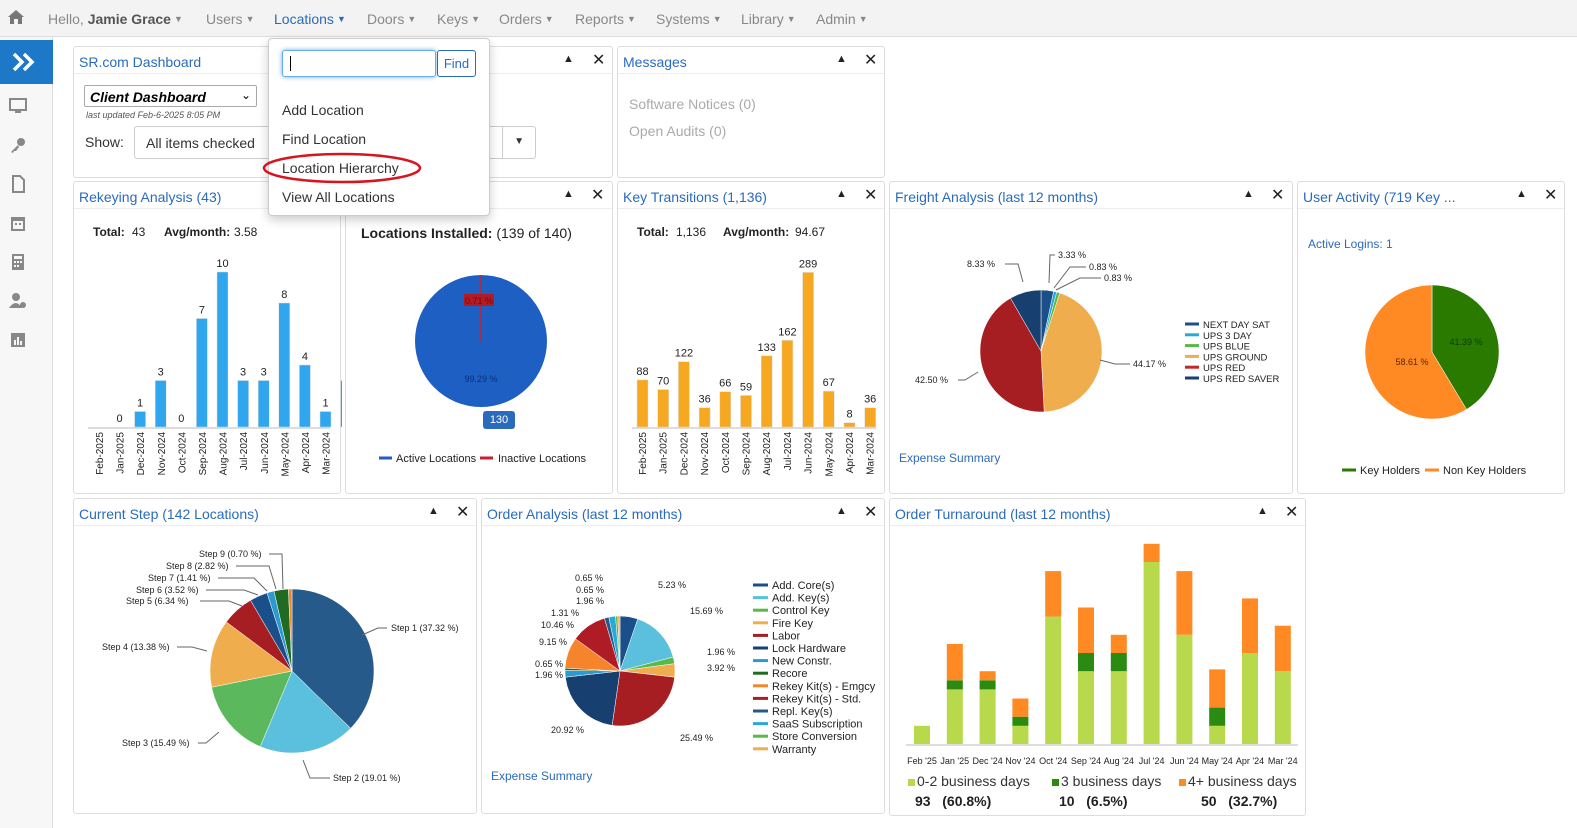 The height and width of the screenshot is (828, 1577). What do you see at coordinates (179, 578) in the screenshot?
I see `slice-label: Step 7 (1.41 %)` at bounding box center [179, 578].